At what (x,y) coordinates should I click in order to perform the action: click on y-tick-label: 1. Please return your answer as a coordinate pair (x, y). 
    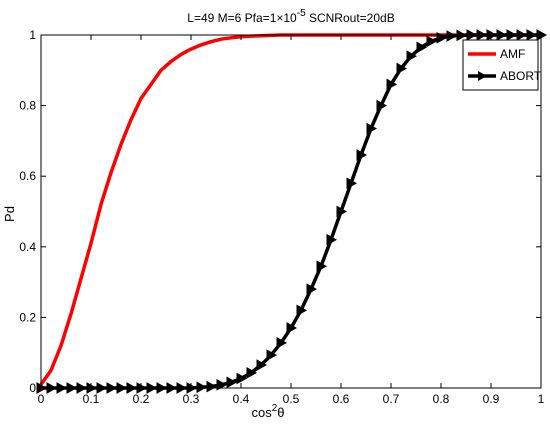
    Looking at the image, I should click on (32, 35).